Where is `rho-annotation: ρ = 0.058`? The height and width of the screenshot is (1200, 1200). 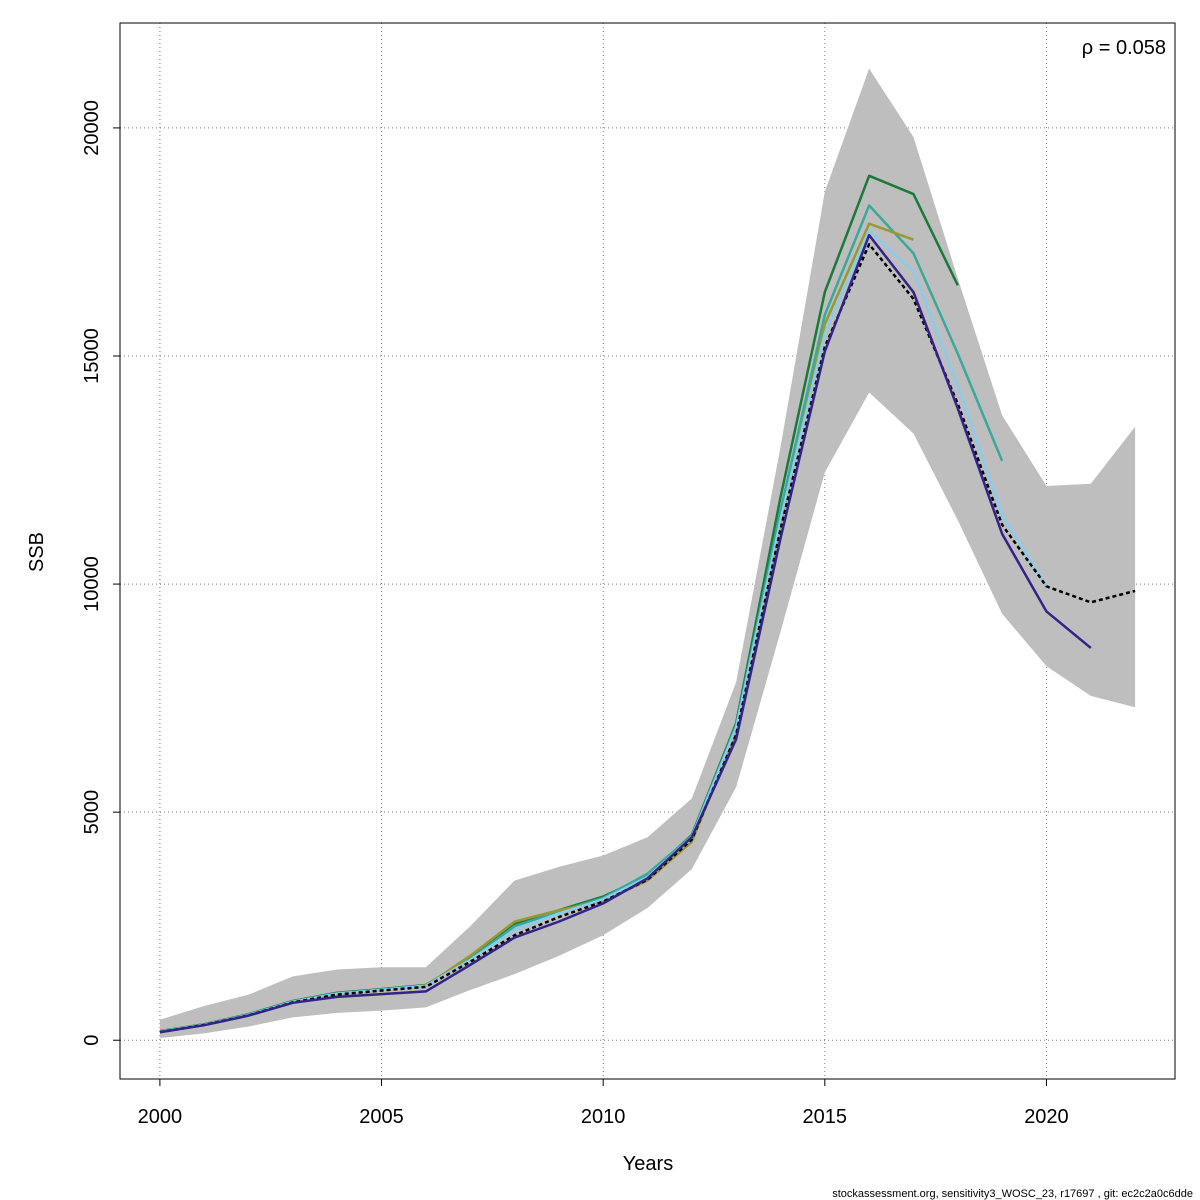 rho-annotation: ρ = 0.058 is located at coordinates (1124, 48).